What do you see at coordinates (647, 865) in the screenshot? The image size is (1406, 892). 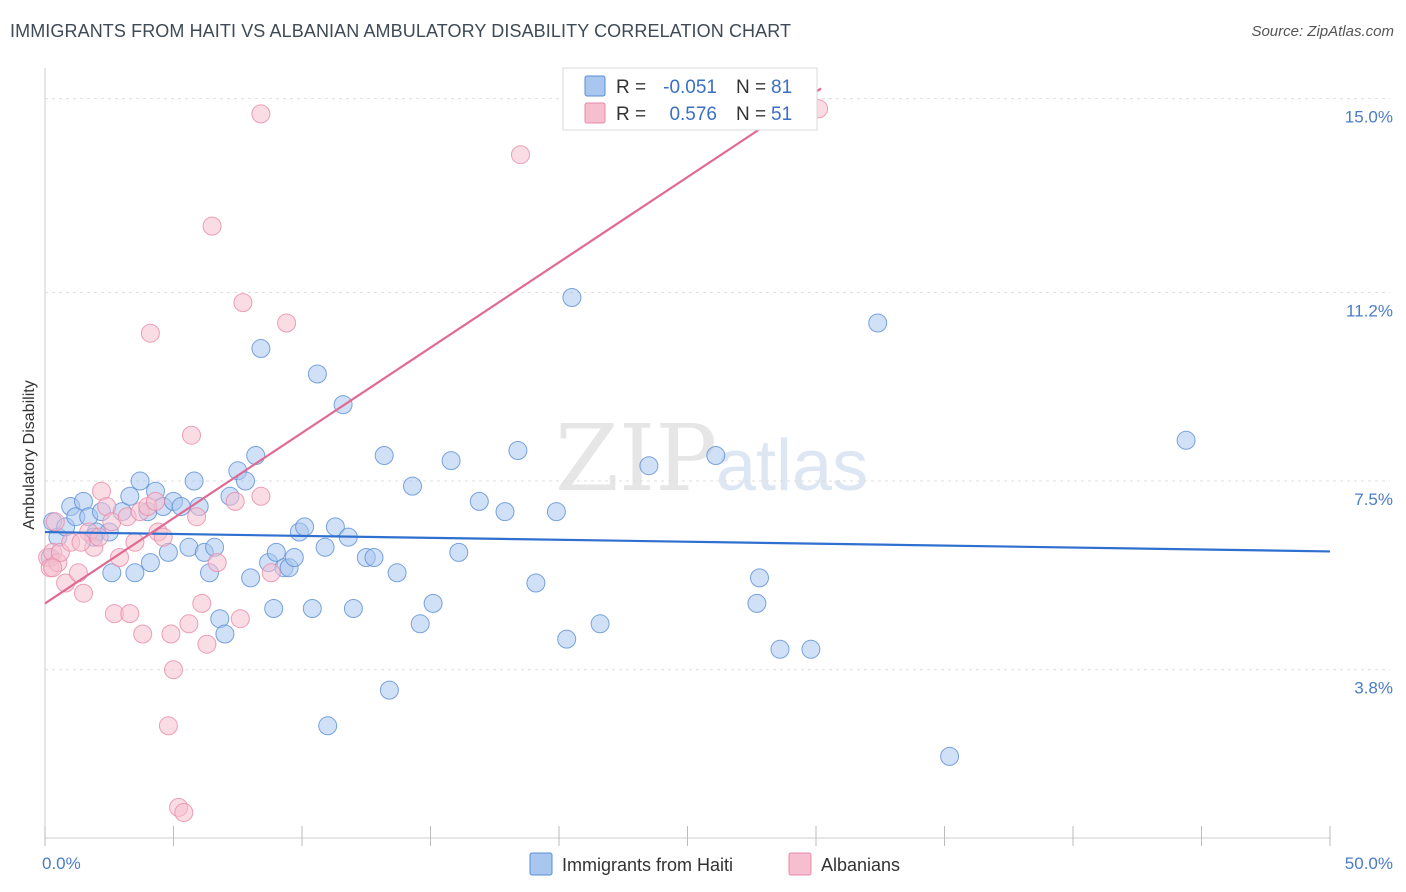 I see `bottom-legend-label-haiti: Immigrants from Haiti` at bounding box center [647, 865].